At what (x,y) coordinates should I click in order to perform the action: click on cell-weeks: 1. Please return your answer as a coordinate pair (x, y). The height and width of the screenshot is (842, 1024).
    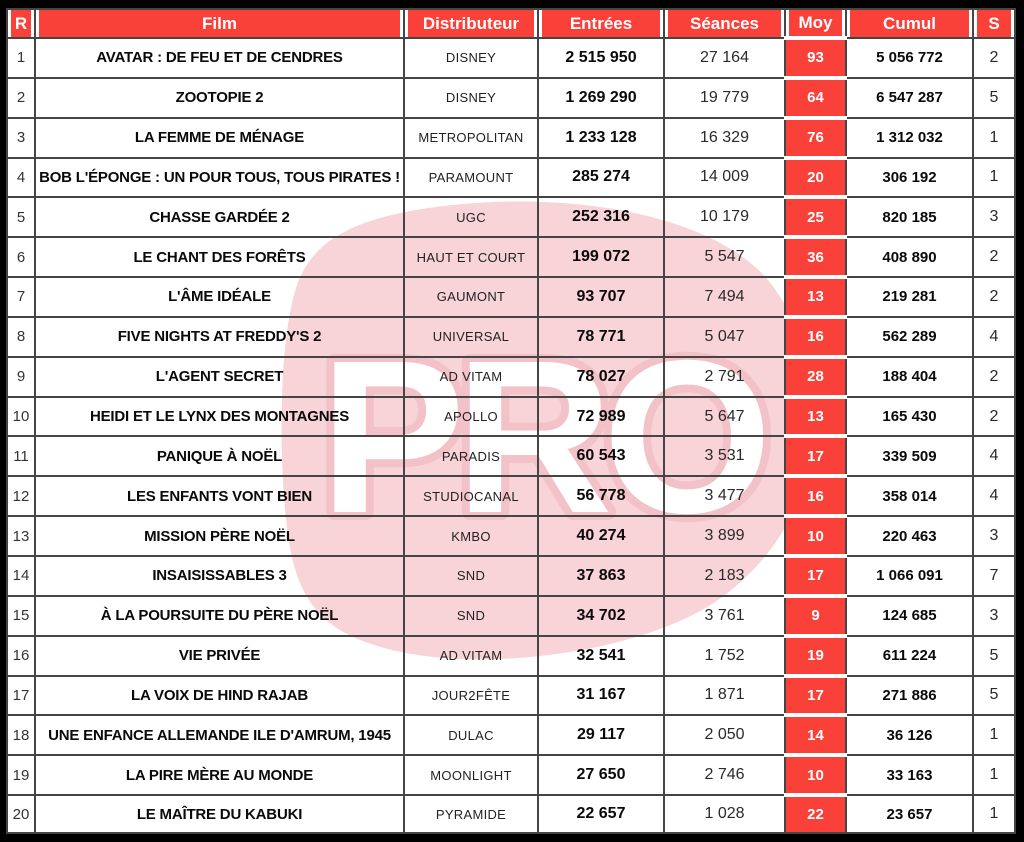
    Looking at the image, I should click on (994, 137).